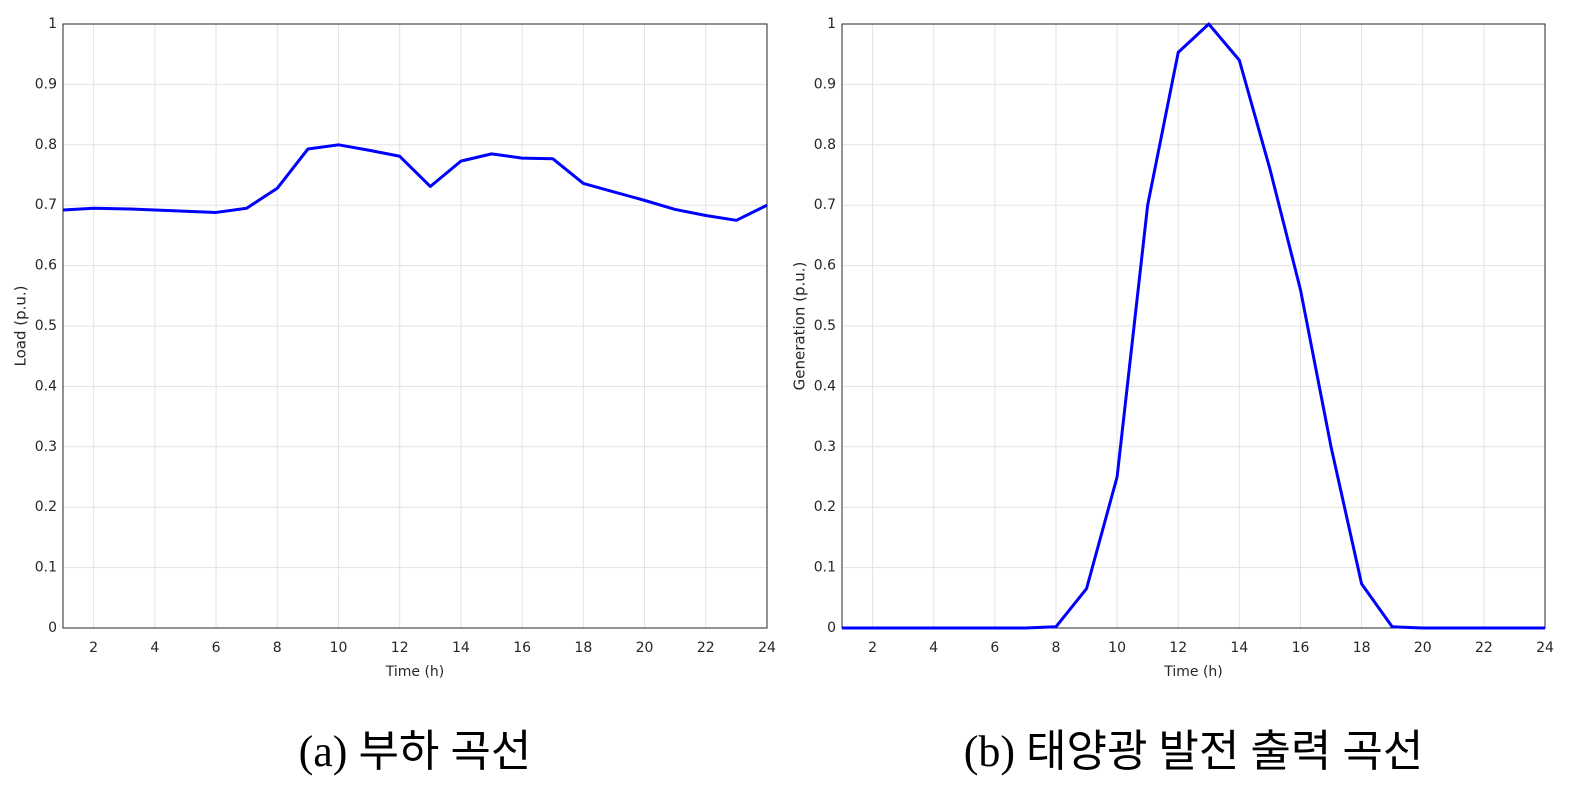 Image resolution: width=1588 pixels, height=804 pixels. What do you see at coordinates (800, 326) in the screenshot?
I see `y-axis-label: Generation (p.u.)` at bounding box center [800, 326].